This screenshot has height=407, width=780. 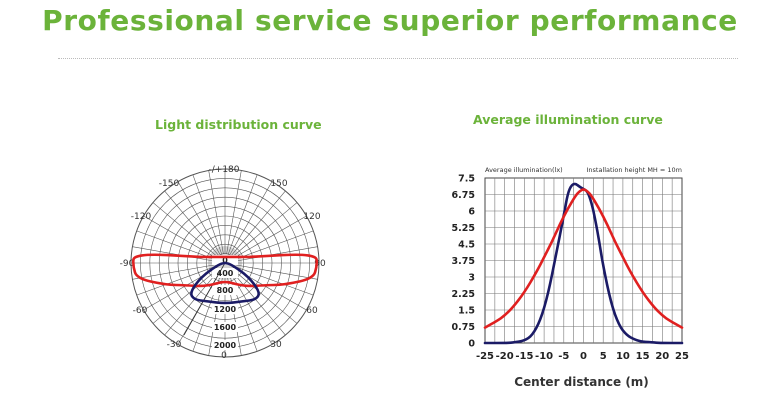 I want to click on line-x-tick-label: 10, so click(x=623, y=356).